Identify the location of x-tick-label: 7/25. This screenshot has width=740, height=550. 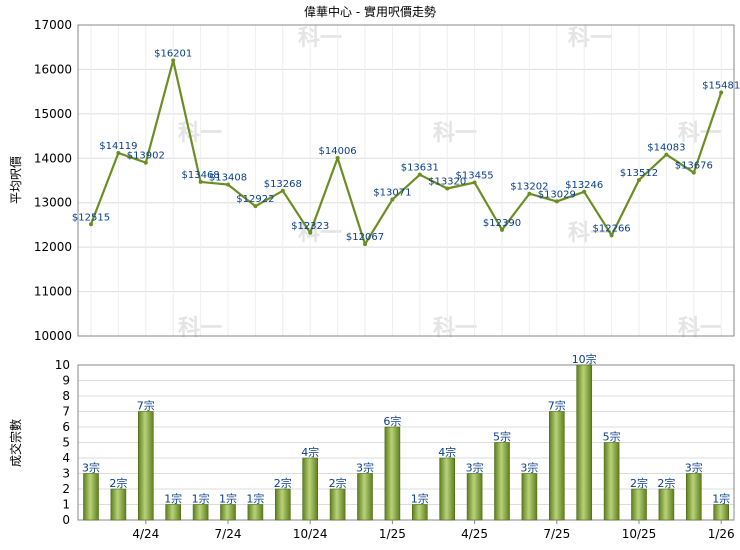
(556, 534).